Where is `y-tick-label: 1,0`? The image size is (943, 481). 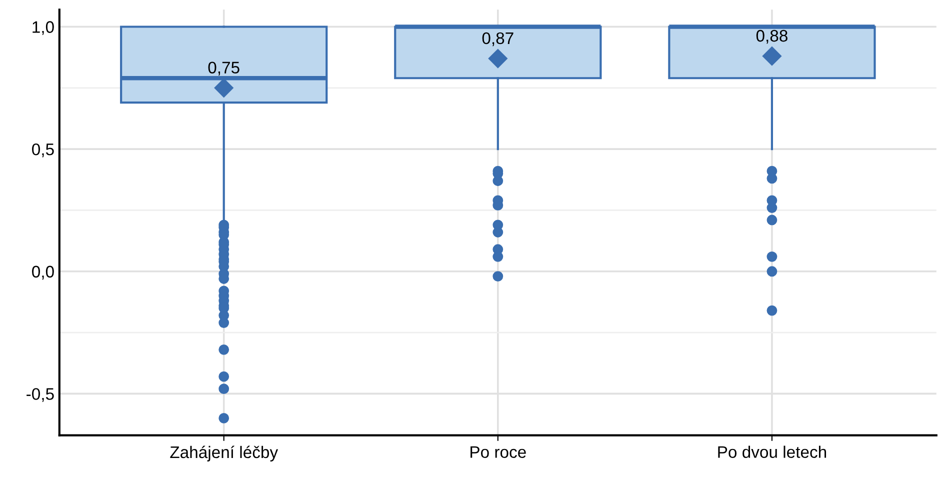
y-tick-label: 1,0 is located at coordinates (43, 28).